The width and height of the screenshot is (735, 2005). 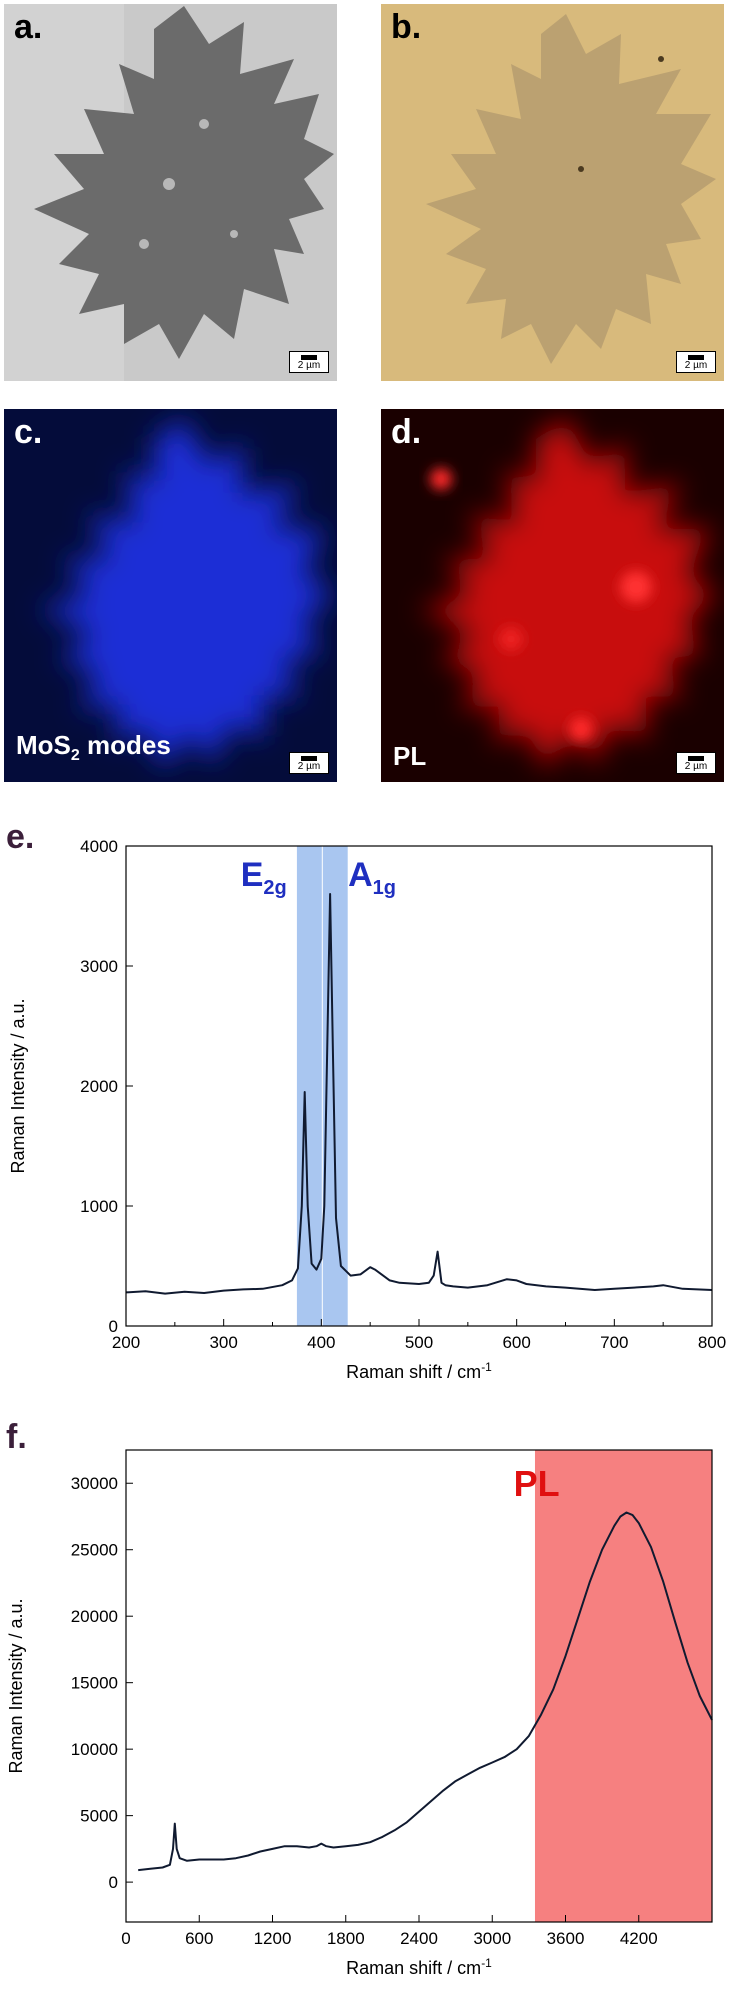 I want to click on panel-letter-a: a., so click(x=28, y=27).